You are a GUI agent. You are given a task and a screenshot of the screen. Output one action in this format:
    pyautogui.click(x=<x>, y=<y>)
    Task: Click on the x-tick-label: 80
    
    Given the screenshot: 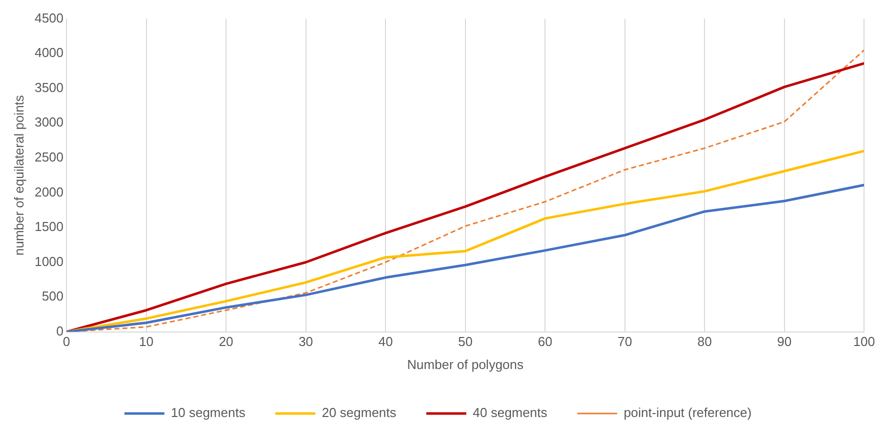 What is the action you would take?
    pyautogui.click(x=704, y=342)
    